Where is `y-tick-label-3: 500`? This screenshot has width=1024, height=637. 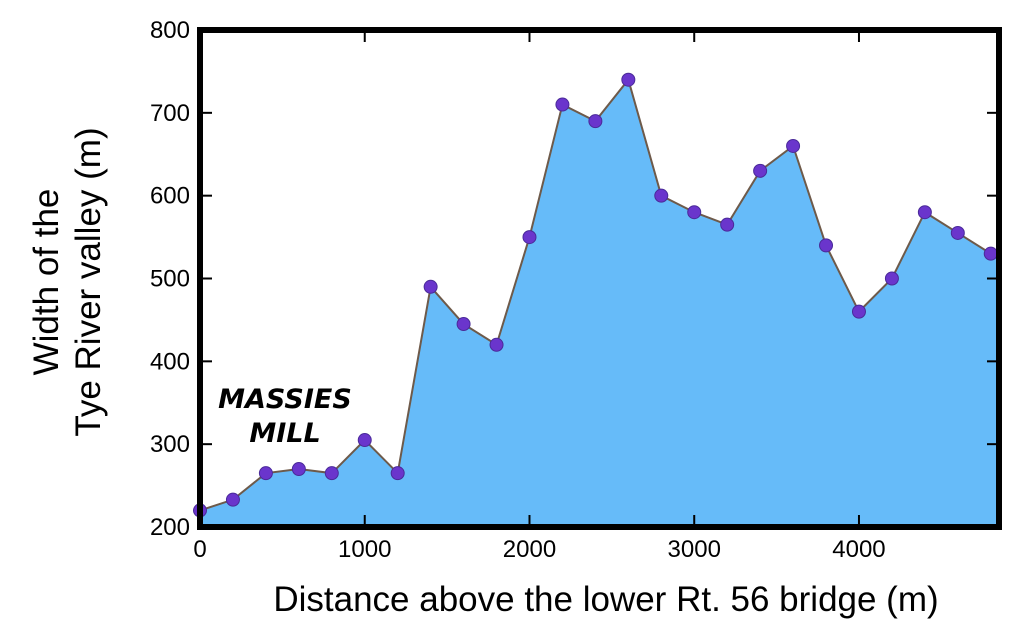
y-tick-label-3: 500 is located at coordinates (170, 279).